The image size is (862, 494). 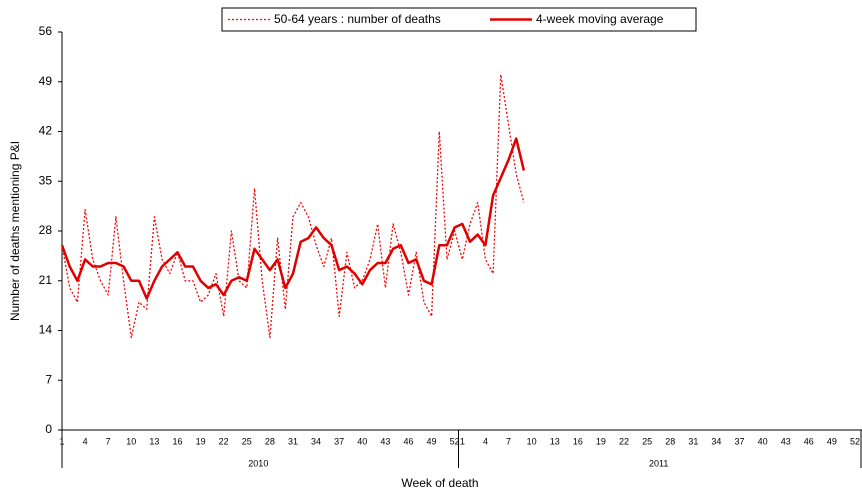 I want to click on y-tick-label: 0, so click(x=48, y=429).